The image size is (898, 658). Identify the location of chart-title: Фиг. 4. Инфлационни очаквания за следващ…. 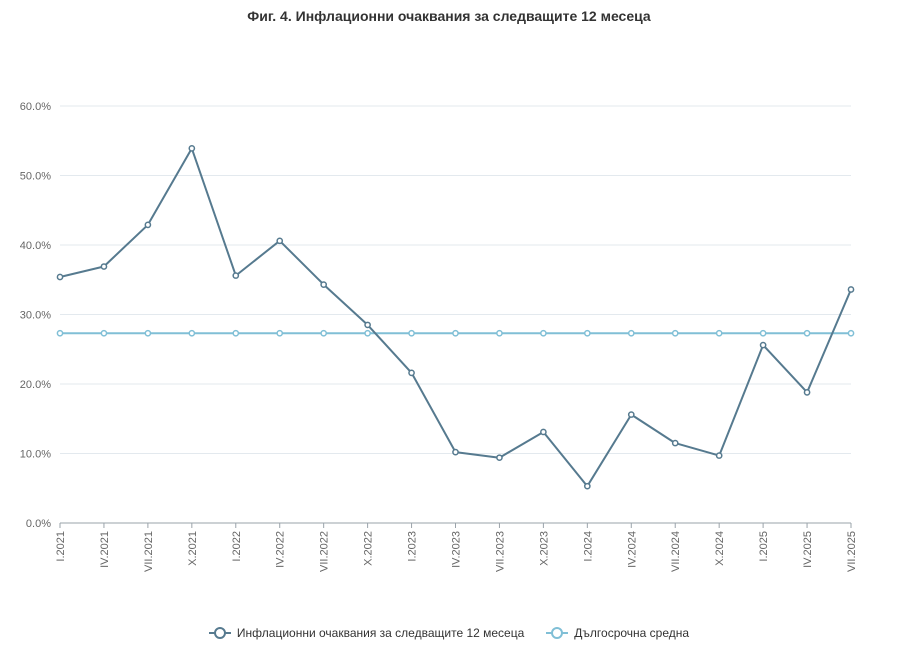
(449, 16).